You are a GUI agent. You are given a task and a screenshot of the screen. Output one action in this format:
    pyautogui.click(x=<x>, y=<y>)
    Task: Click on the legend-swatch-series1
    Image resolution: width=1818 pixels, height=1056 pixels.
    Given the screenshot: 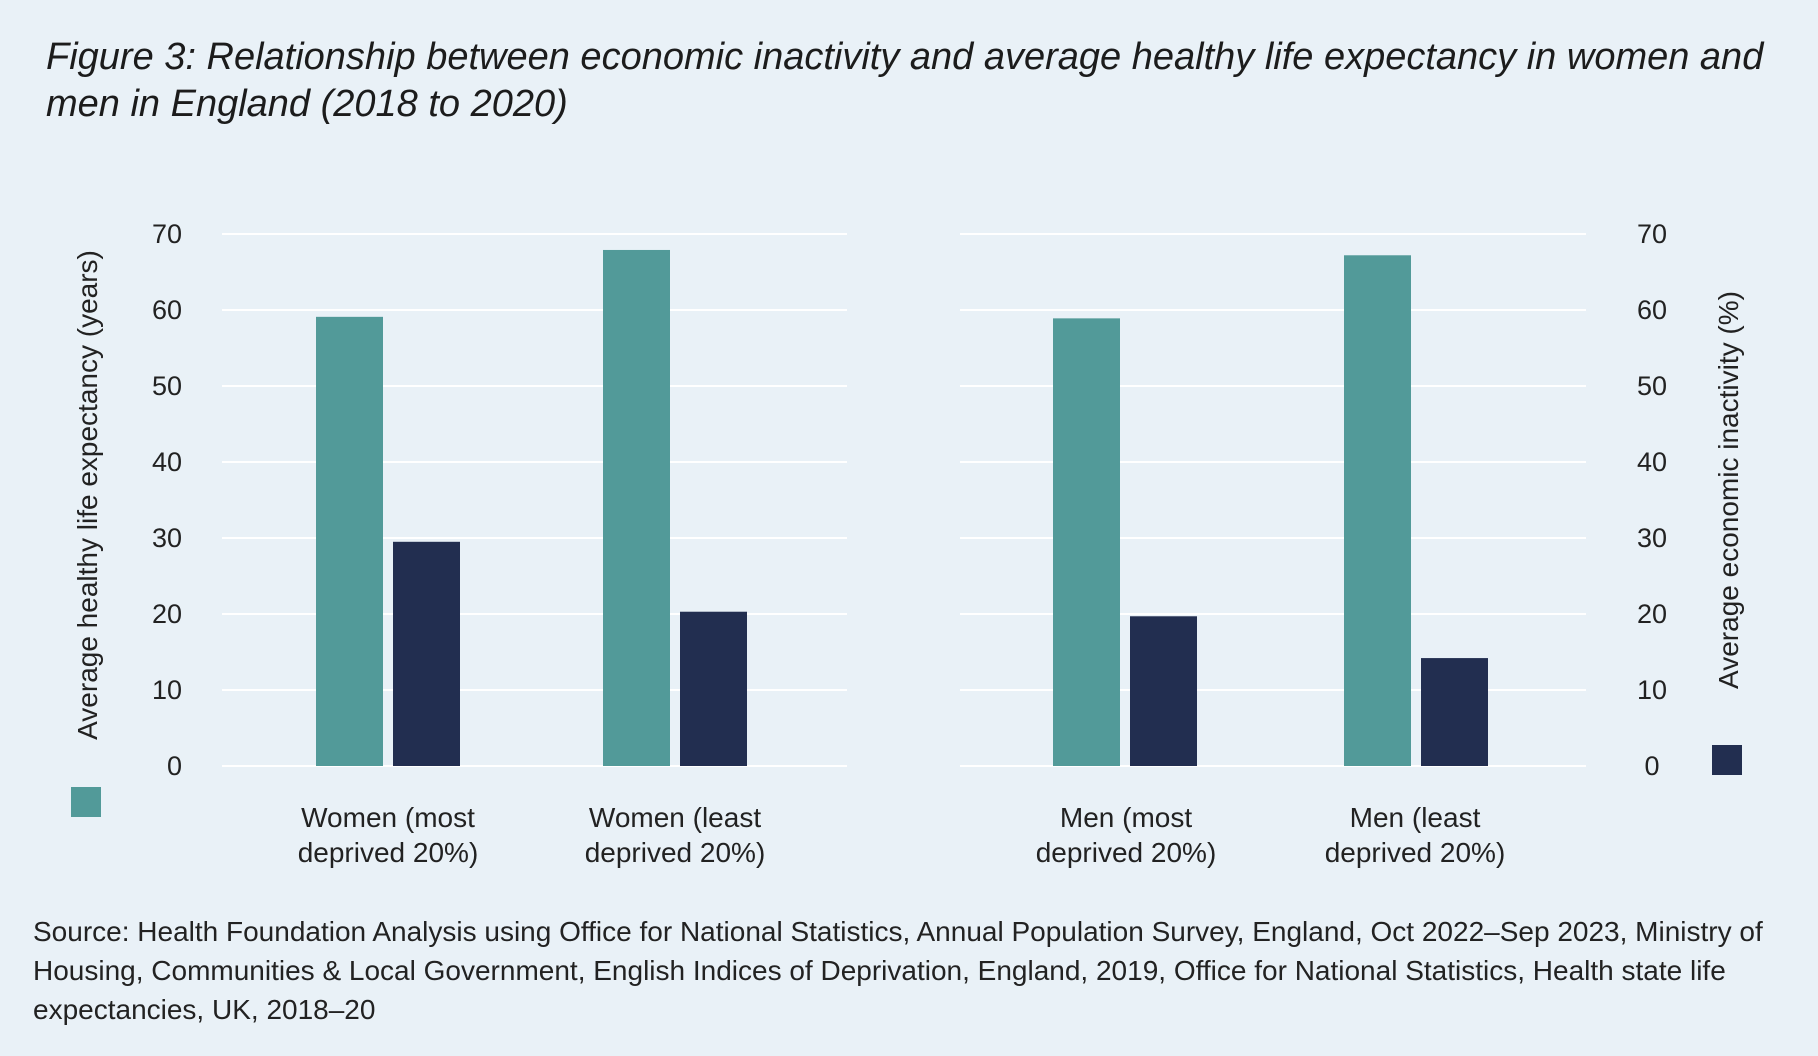 What is the action you would take?
    pyautogui.click(x=1727, y=760)
    